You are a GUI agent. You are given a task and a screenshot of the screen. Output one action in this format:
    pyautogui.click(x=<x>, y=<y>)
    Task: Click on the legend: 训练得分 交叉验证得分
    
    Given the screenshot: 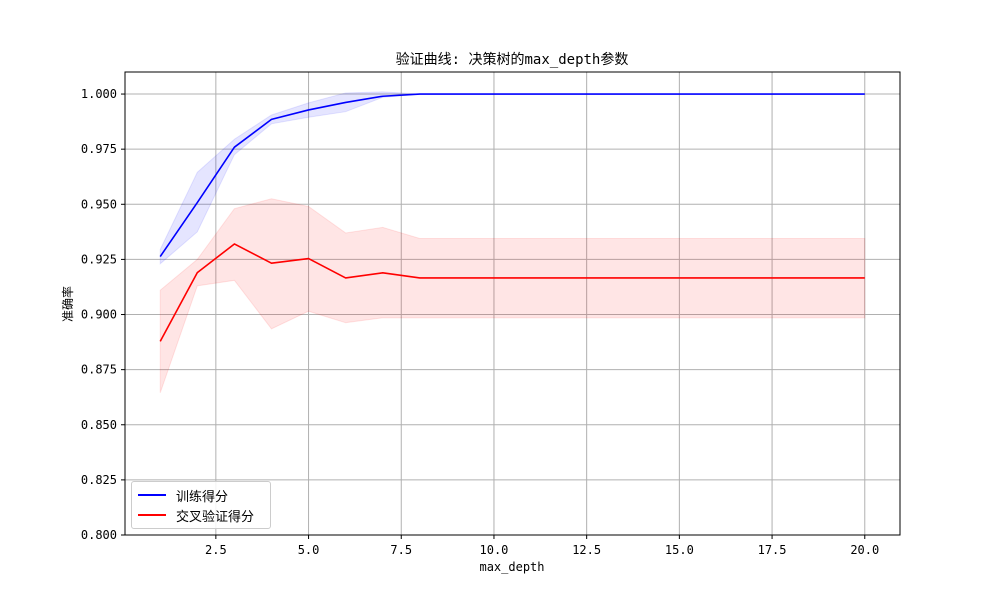 What is the action you would take?
    pyautogui.click(x=201, y=505)
    